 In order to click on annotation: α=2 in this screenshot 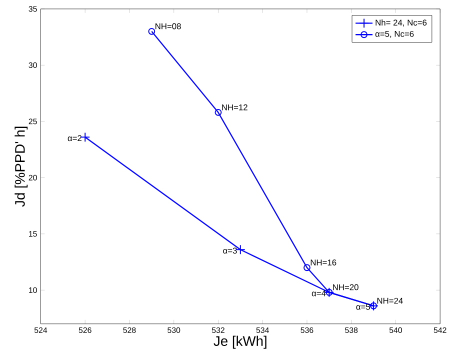, I will do `click(75, 138)`.